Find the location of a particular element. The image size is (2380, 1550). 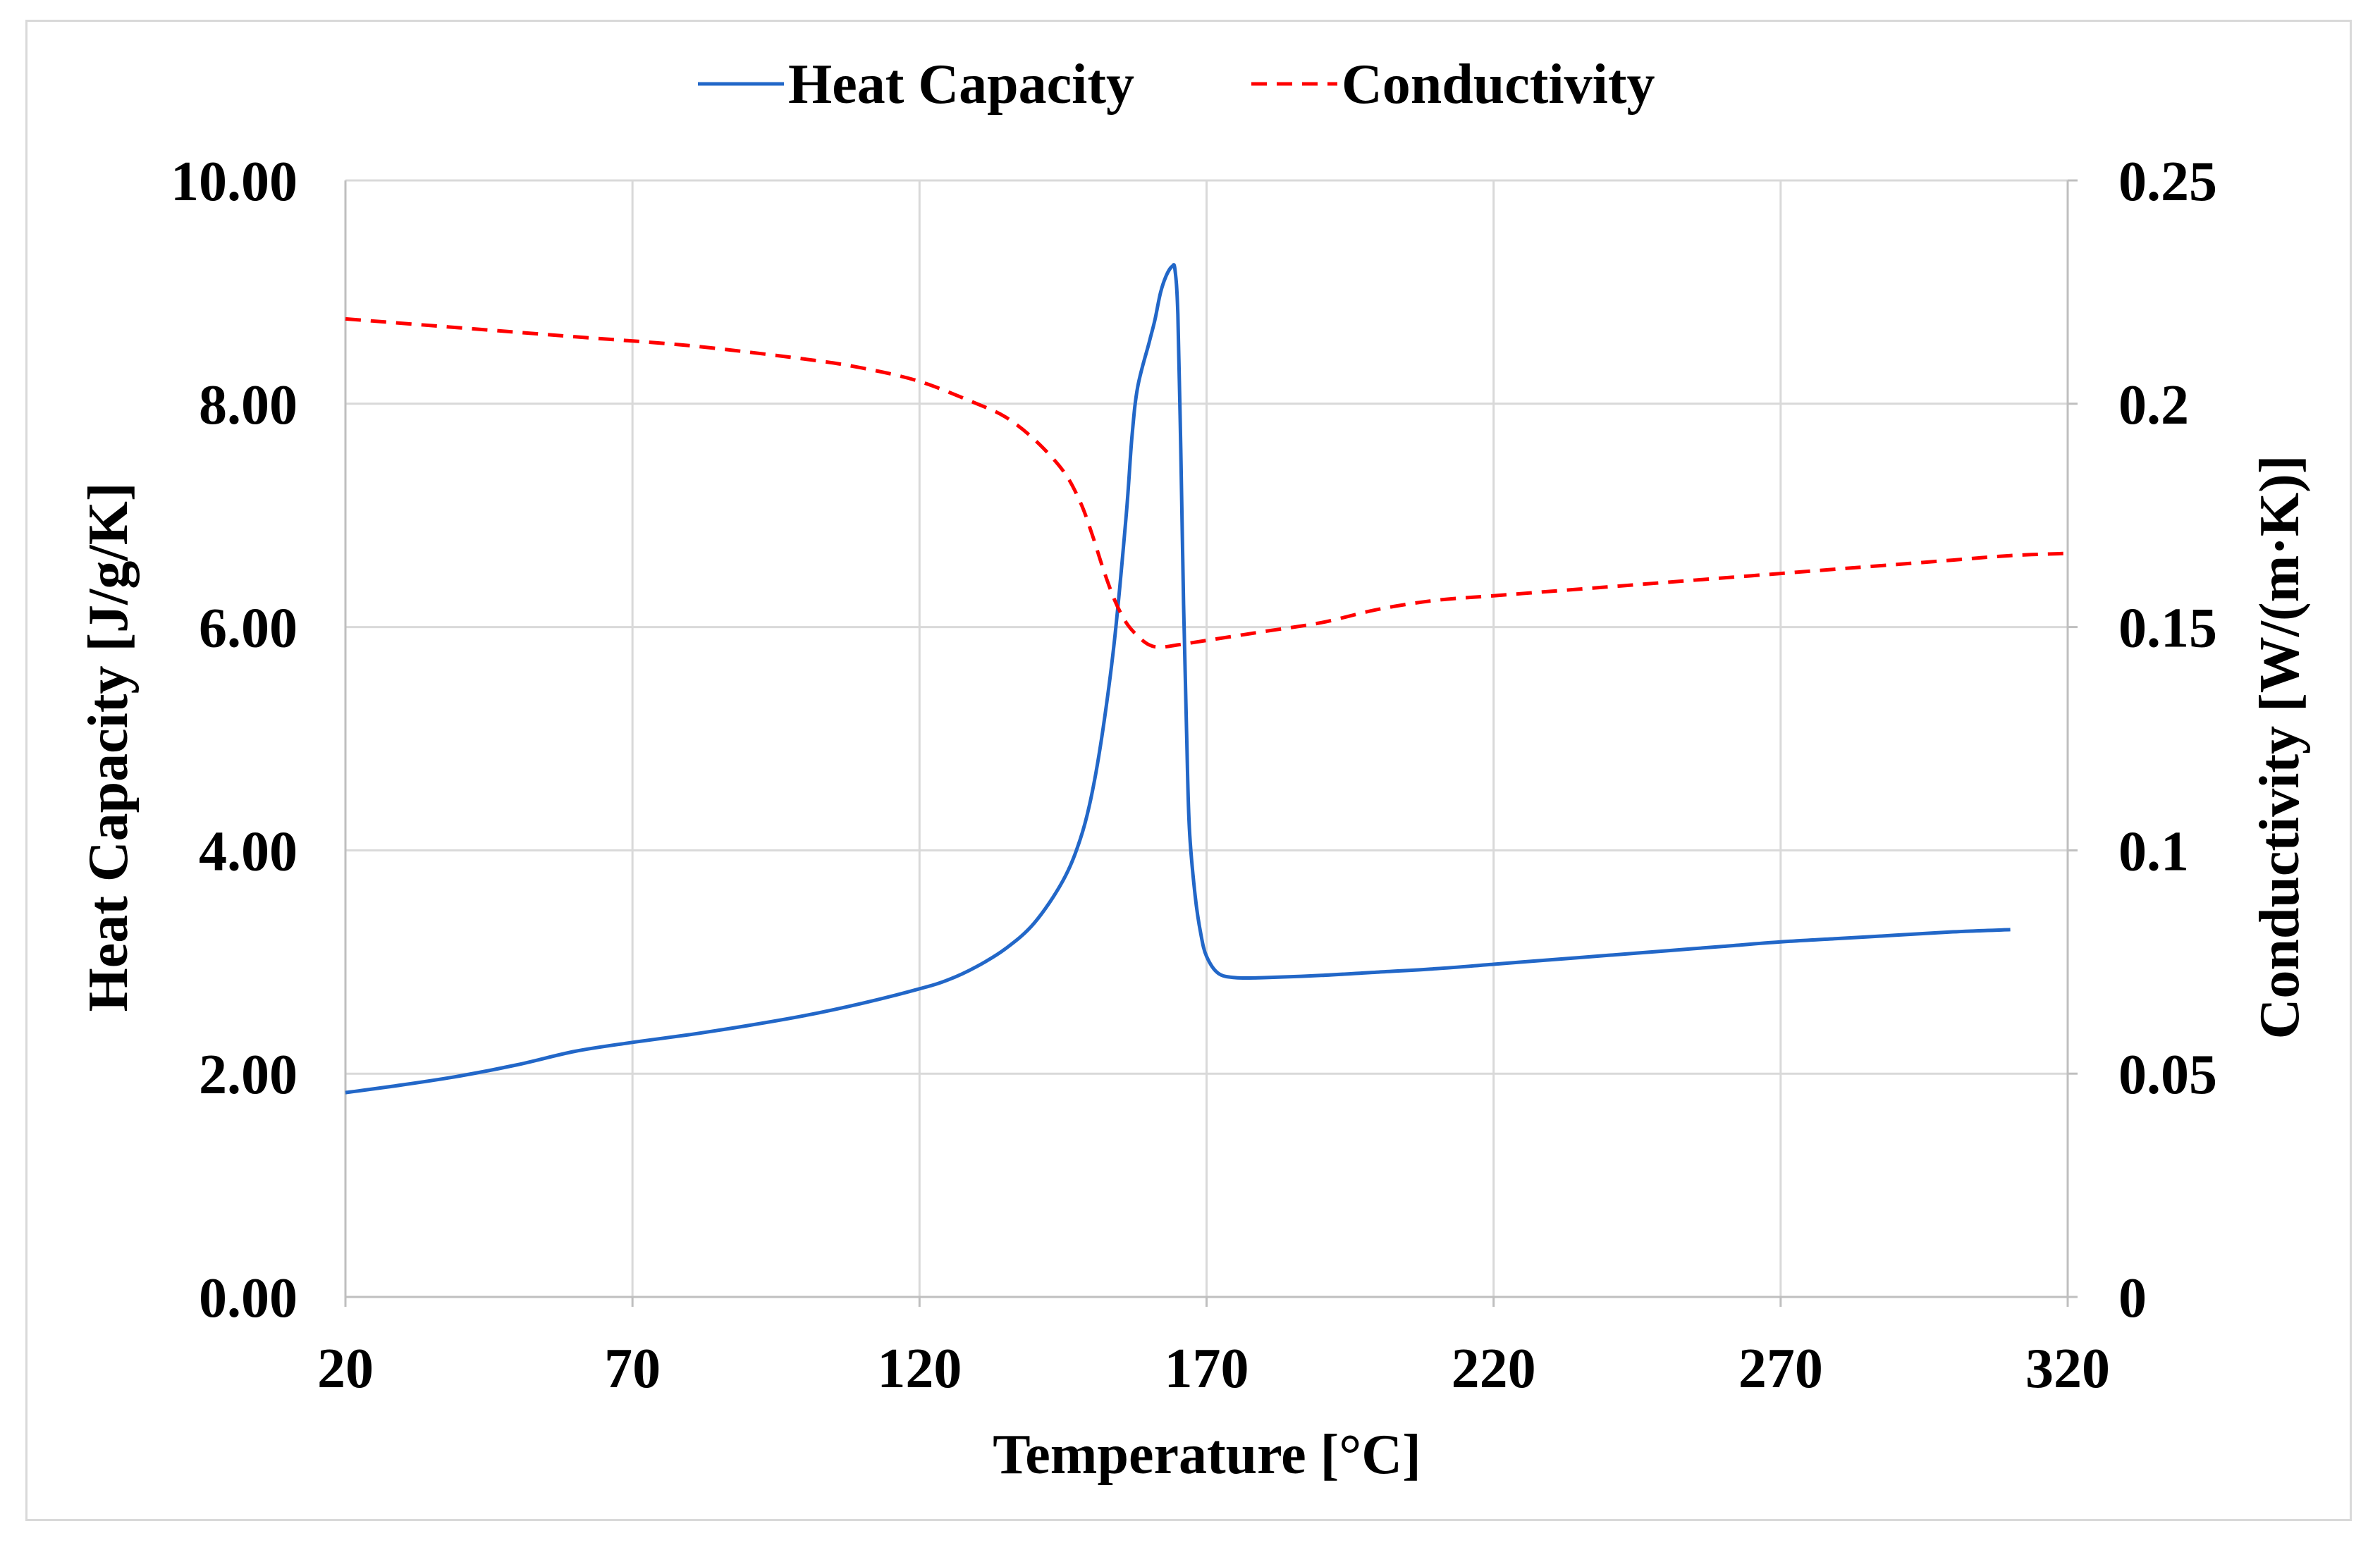

x-tick-label: 270 is located at coordinates (1780, 1369).